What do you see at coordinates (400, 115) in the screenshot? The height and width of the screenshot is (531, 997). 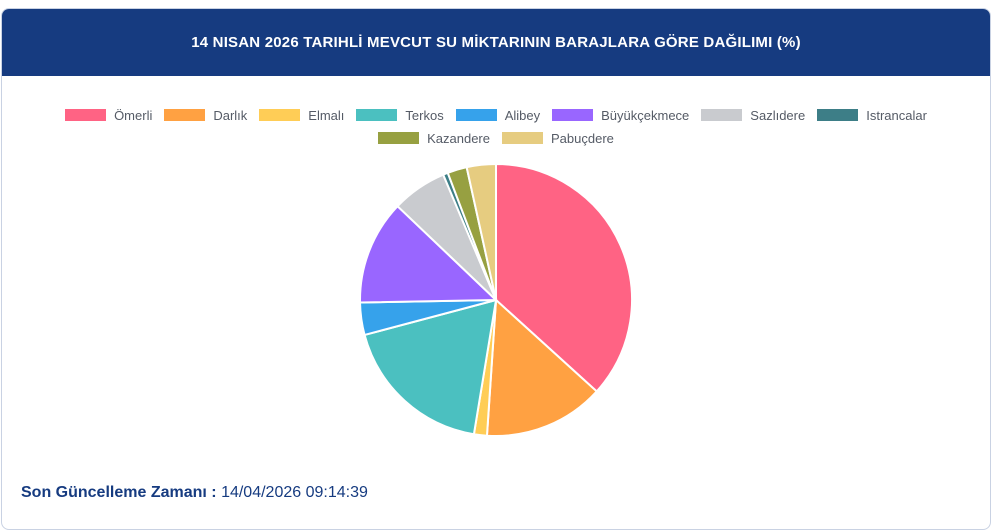 I see `legend-item: Terkos` at bounding box center [400, 115].